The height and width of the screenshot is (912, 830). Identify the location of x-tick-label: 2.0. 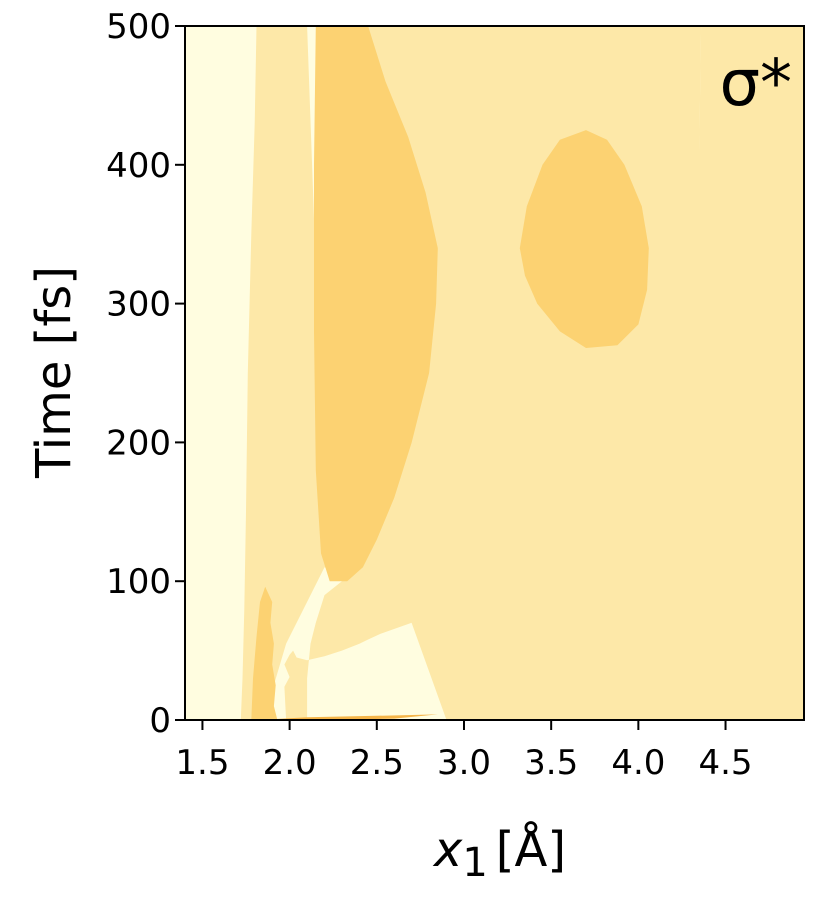
(290, 763).